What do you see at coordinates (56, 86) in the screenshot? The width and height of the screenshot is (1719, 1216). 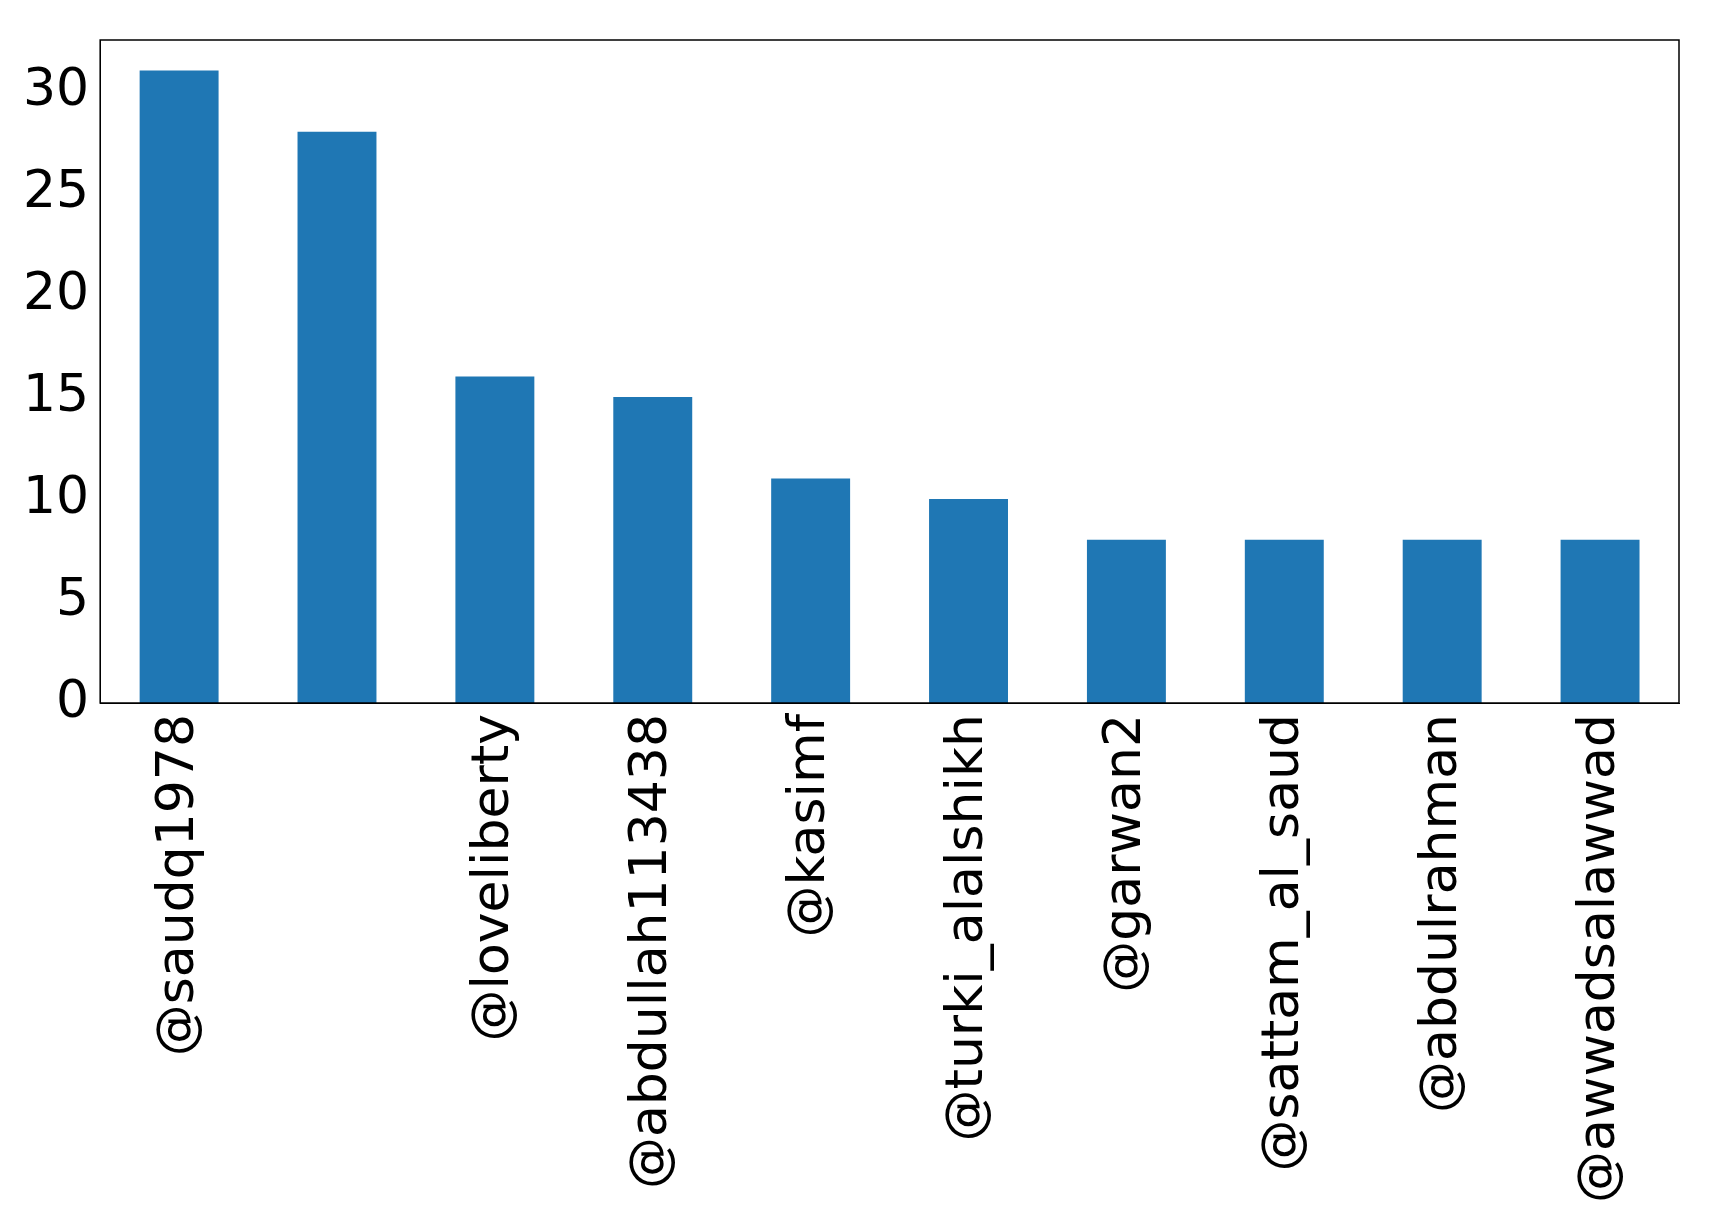 I see `y-tick-label: 30` at bounding box center [56, 86].